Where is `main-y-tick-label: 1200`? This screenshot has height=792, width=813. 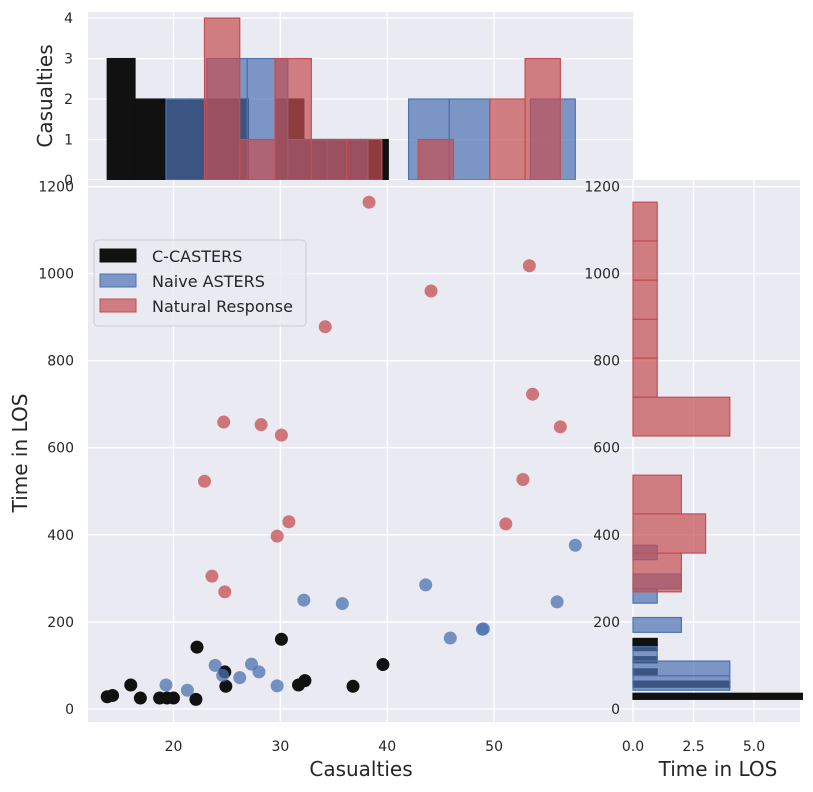
main-y-tick-label: 1200 is located at coordinates (56, 188).